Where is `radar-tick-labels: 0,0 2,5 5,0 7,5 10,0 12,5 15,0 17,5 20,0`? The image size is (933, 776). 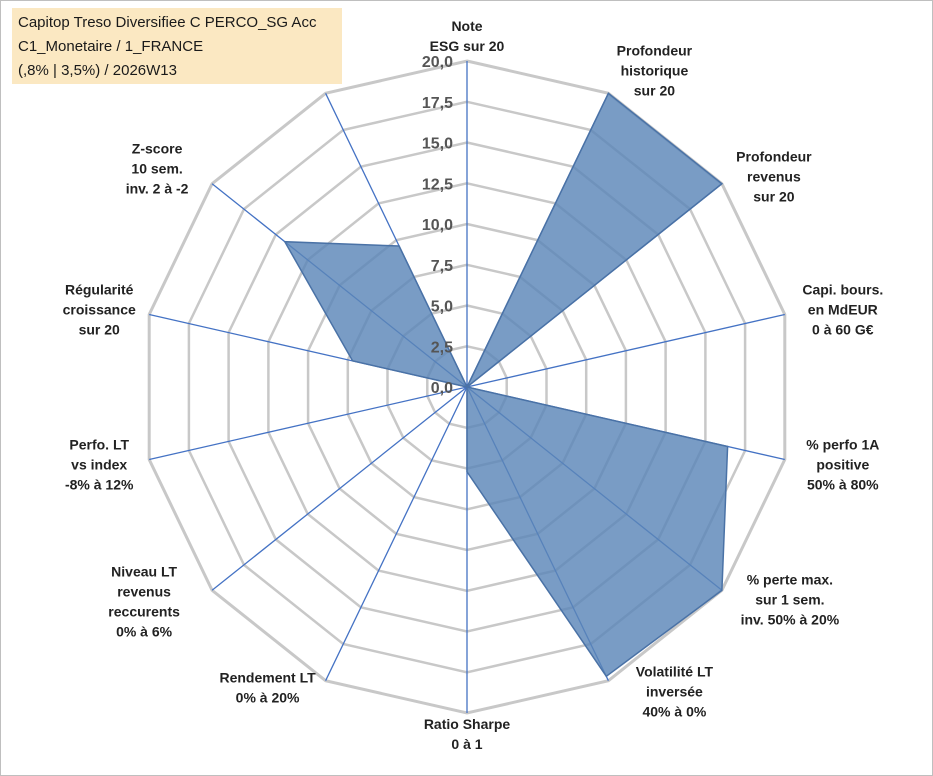 radar-tick-labels: 0,0 2,5 5,0 7,5 10,0 12,5 15,0 17,5 20,0 is located at coordinates (437, 225).